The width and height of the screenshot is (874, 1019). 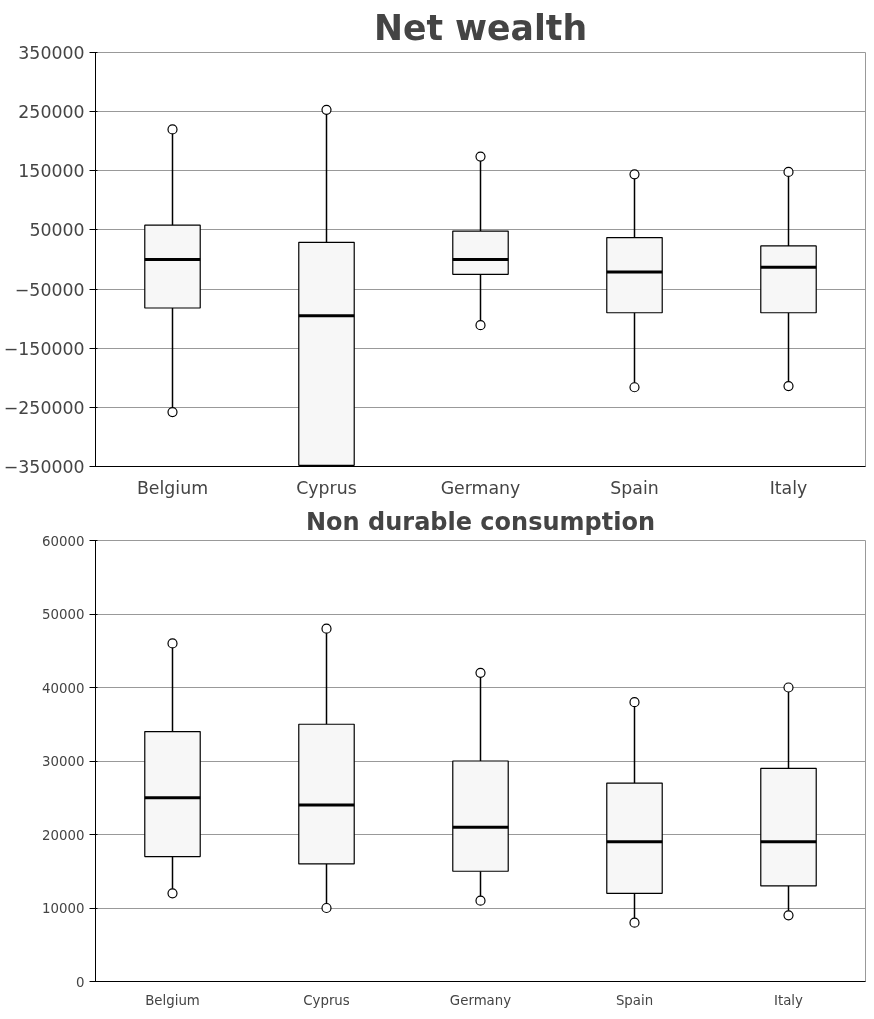 What do you see at coordinates (44, 348) in the screenshot?
I see `y-tick-label: −150000` at bounding box center [44, 348].